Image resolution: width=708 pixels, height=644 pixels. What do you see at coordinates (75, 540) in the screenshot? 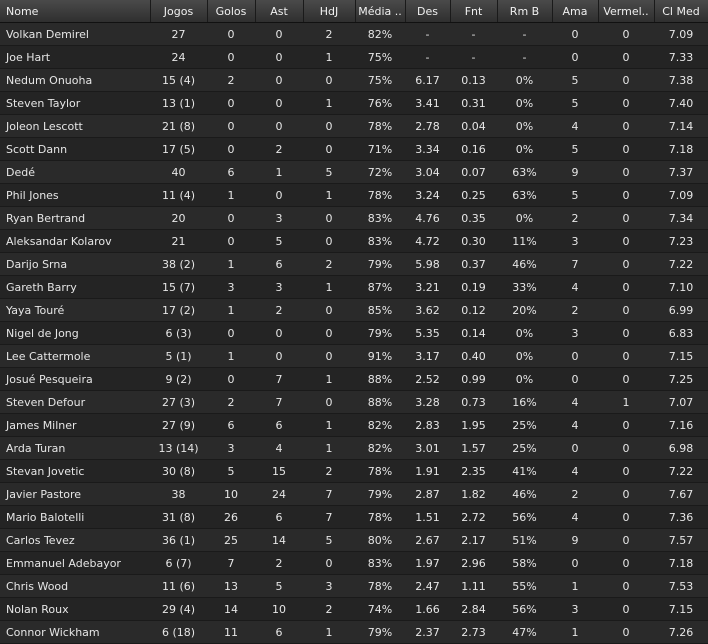
I see `cell-name: Carlos Tevez` at bounding box center [75, 540].